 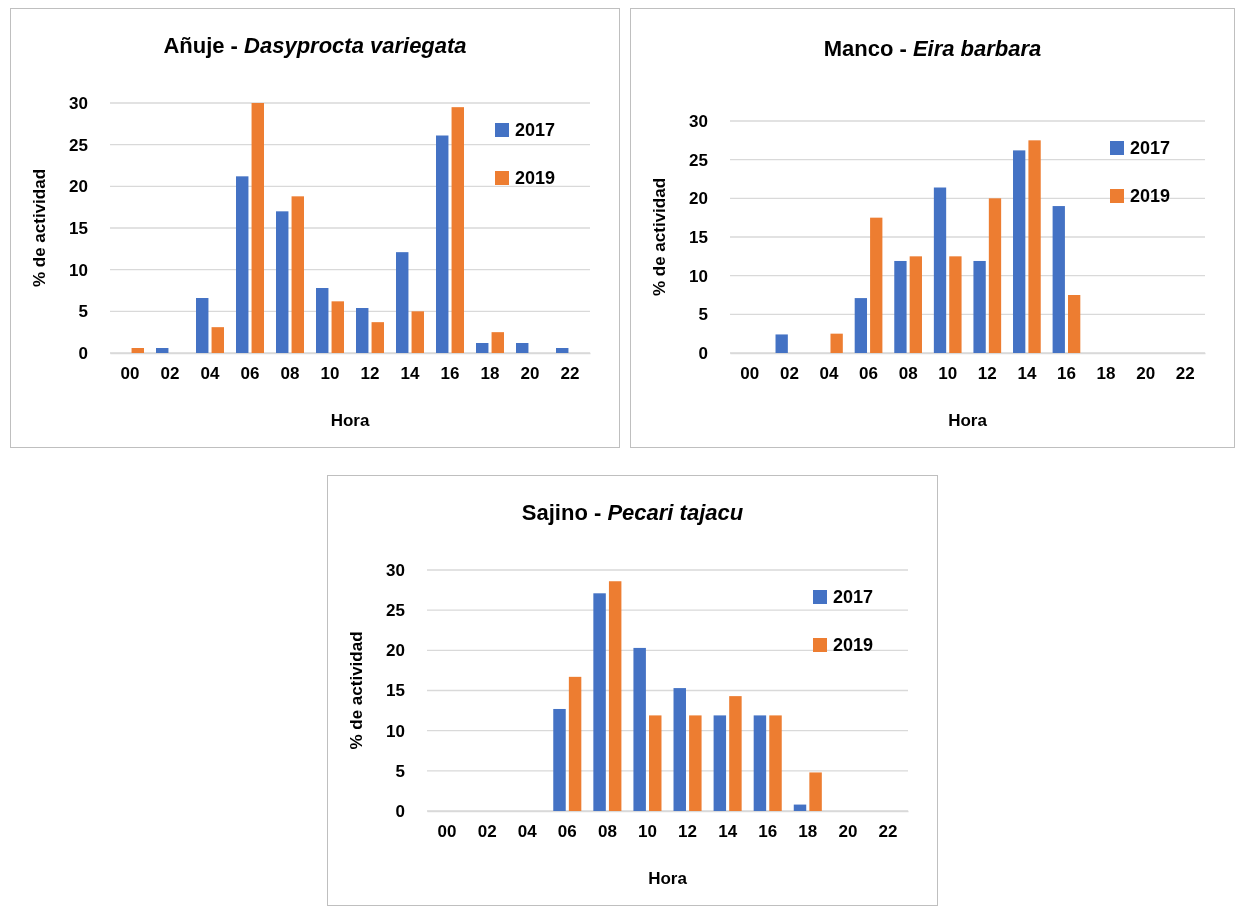 I want to click on chart-title: Añuje - Dasyprocta variegata, so click(x=315, y=45).